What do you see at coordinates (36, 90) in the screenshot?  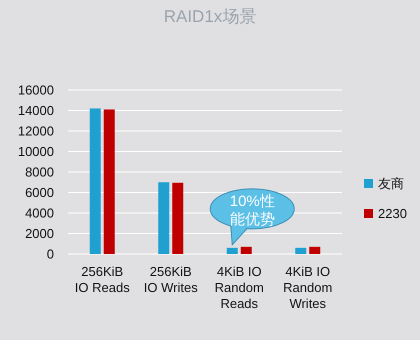 I see `y-tick-label: 16000` at bounding box center [36, 90].